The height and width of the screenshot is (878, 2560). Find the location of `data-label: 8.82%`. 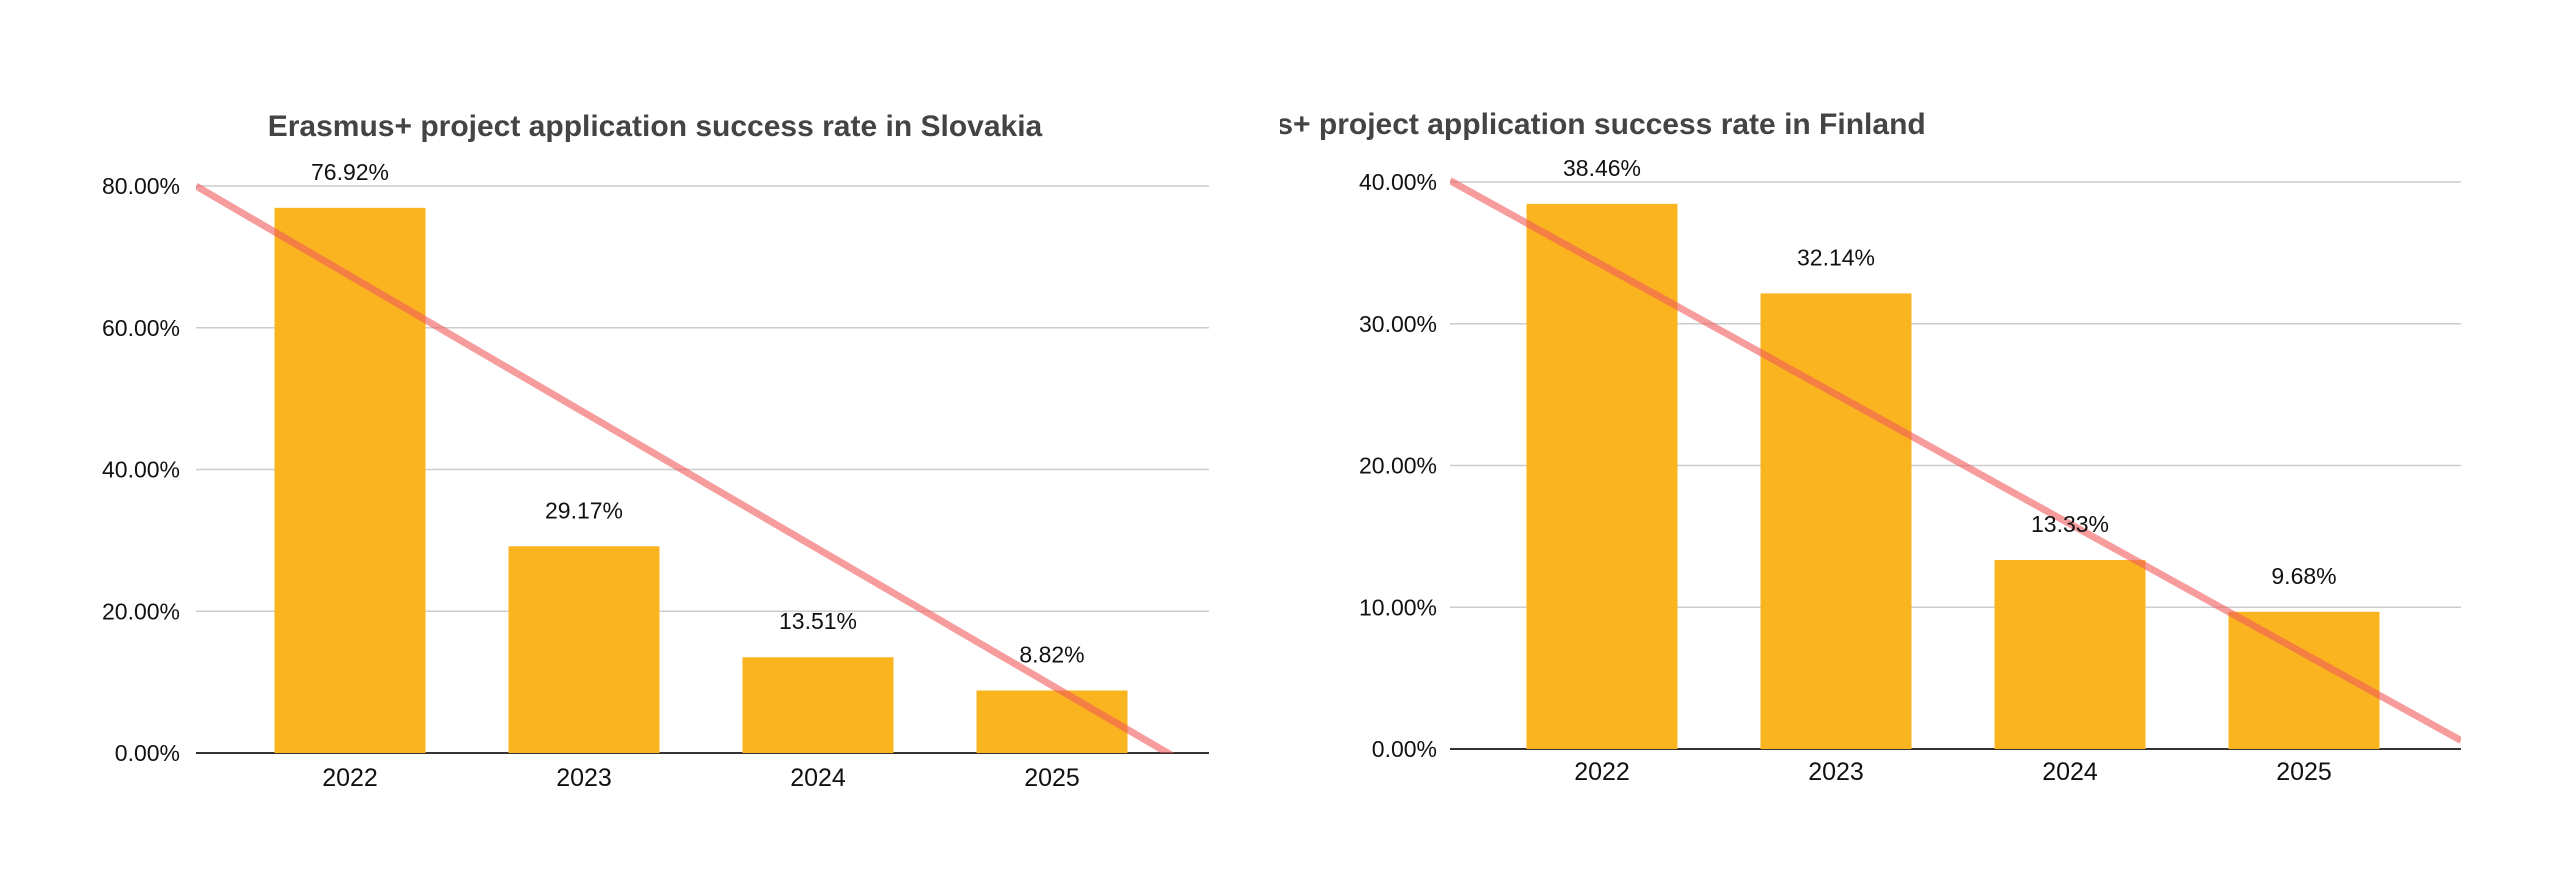

data-label: 8.82% is located at coordinates (1051, 654).